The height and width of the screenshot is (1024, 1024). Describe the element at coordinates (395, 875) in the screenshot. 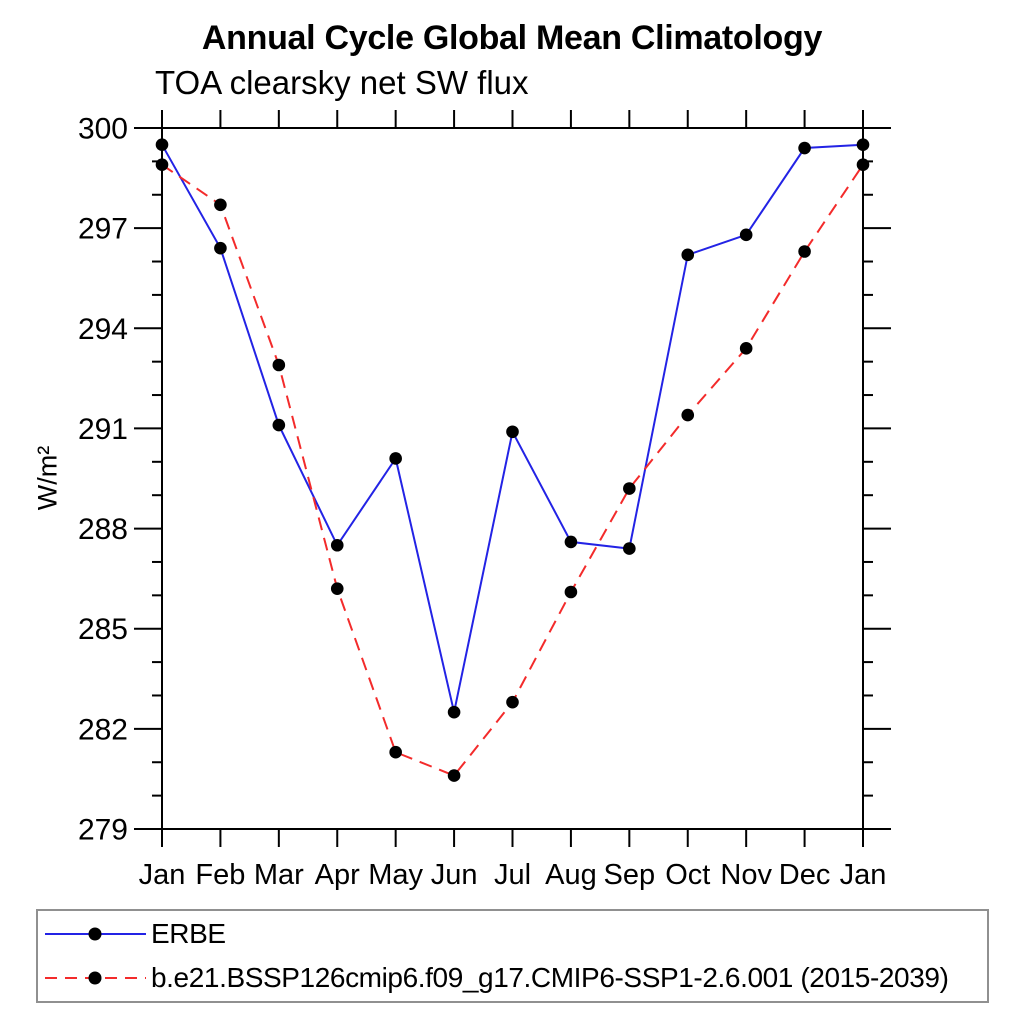

I see `x-tick-label: May` at that location.